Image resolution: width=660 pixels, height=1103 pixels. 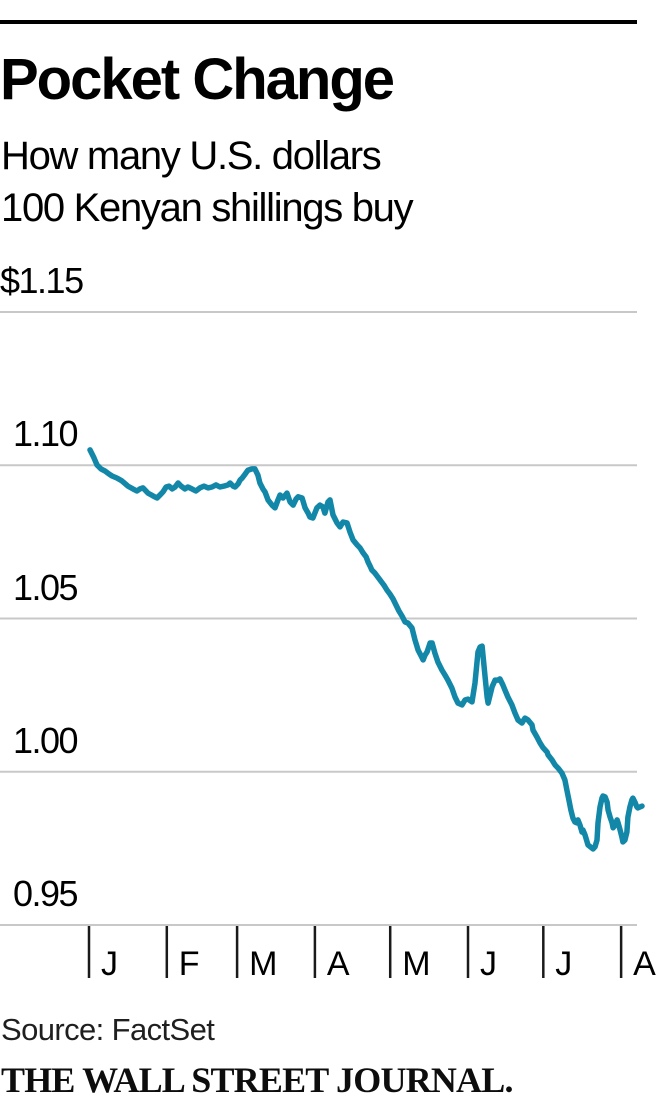 I want to click on y-axis-label: 1.05, so click(x=46, y=587).